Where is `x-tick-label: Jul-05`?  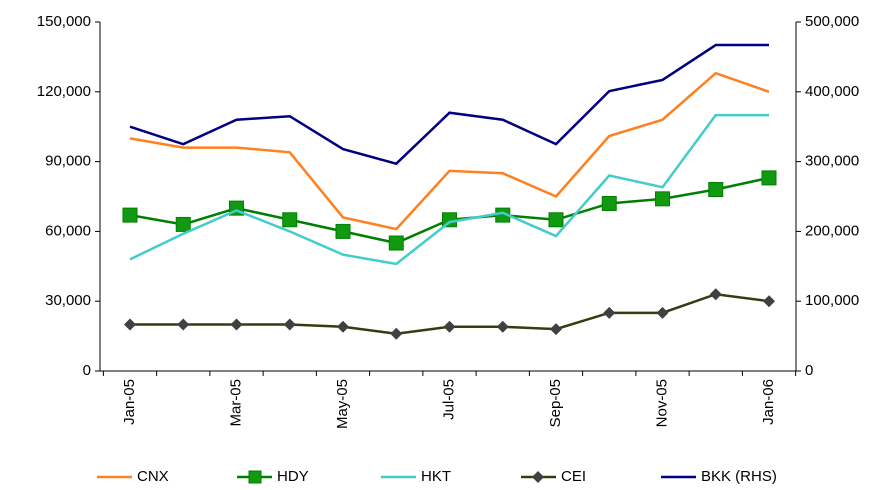 x-tick-label: Jul-05 is located at coordinates (448, 399).